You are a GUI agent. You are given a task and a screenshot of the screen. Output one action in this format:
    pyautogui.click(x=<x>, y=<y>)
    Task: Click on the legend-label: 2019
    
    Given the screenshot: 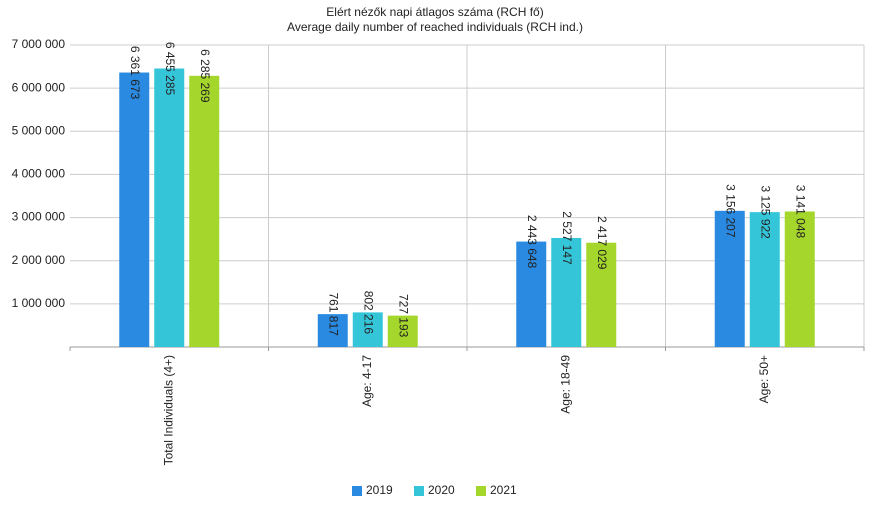 What is the action you would take?
    pyautogui.click(x=379, y=490)
    